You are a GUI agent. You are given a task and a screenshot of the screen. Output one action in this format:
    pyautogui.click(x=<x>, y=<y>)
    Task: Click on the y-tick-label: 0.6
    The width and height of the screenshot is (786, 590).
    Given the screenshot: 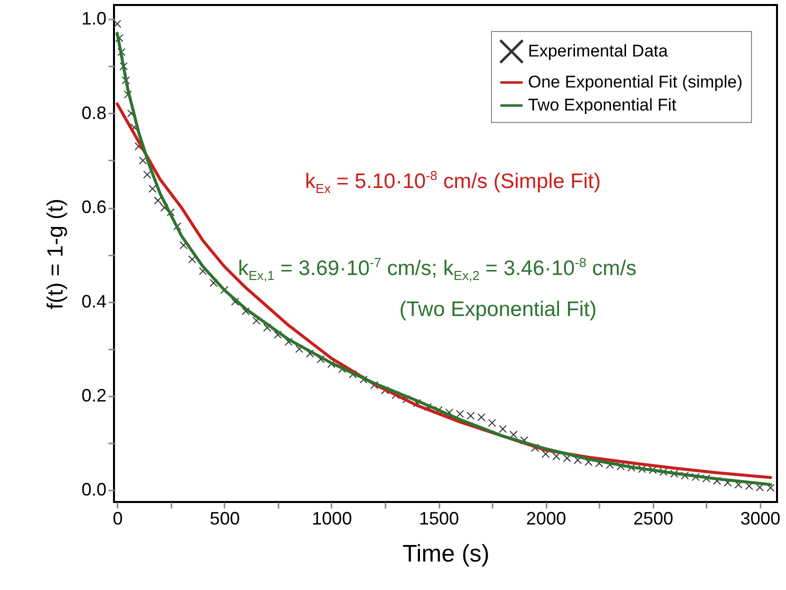 What is the action you would take?
    pyautogui.click(x=93, y=207)
    